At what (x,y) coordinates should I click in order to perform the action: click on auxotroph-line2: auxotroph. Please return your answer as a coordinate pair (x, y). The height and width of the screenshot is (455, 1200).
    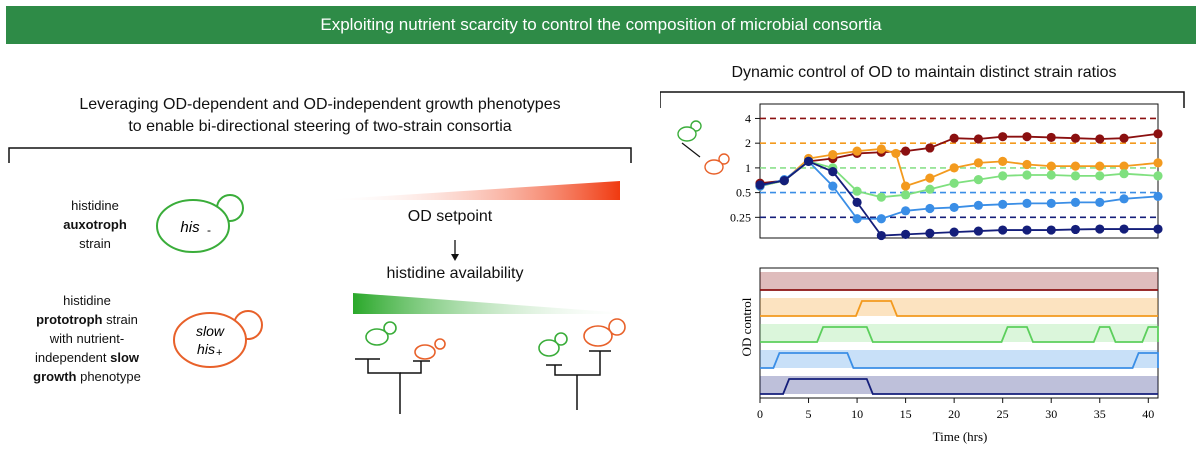
    Looking at the image, I should click on (95, 224).